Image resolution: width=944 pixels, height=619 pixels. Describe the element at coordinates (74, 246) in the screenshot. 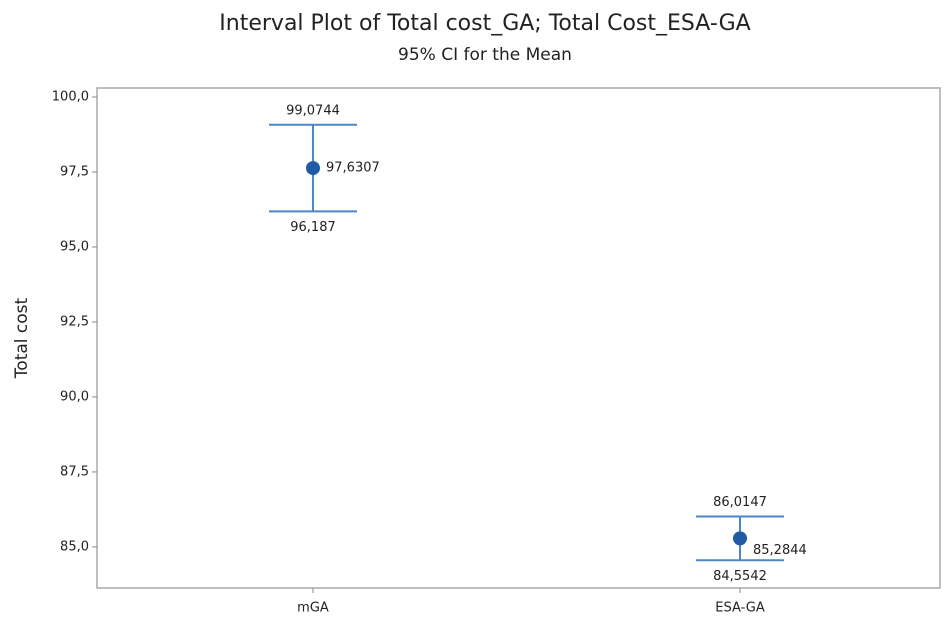

I see `y-tick-label: 95,0` at that location.